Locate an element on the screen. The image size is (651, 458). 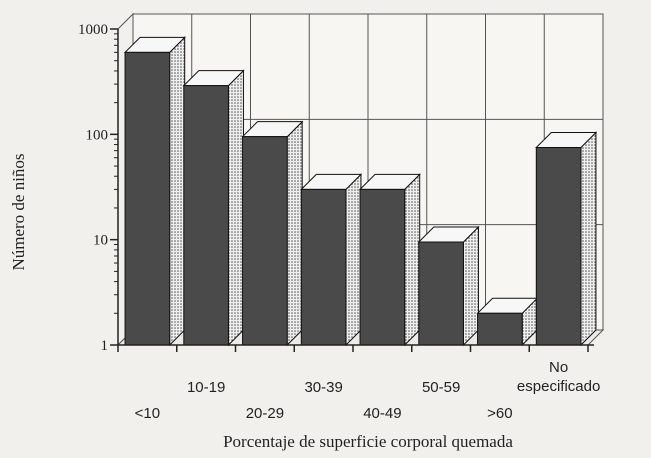
x-tick-label: 30-39 is located at coordinates (323, 387).